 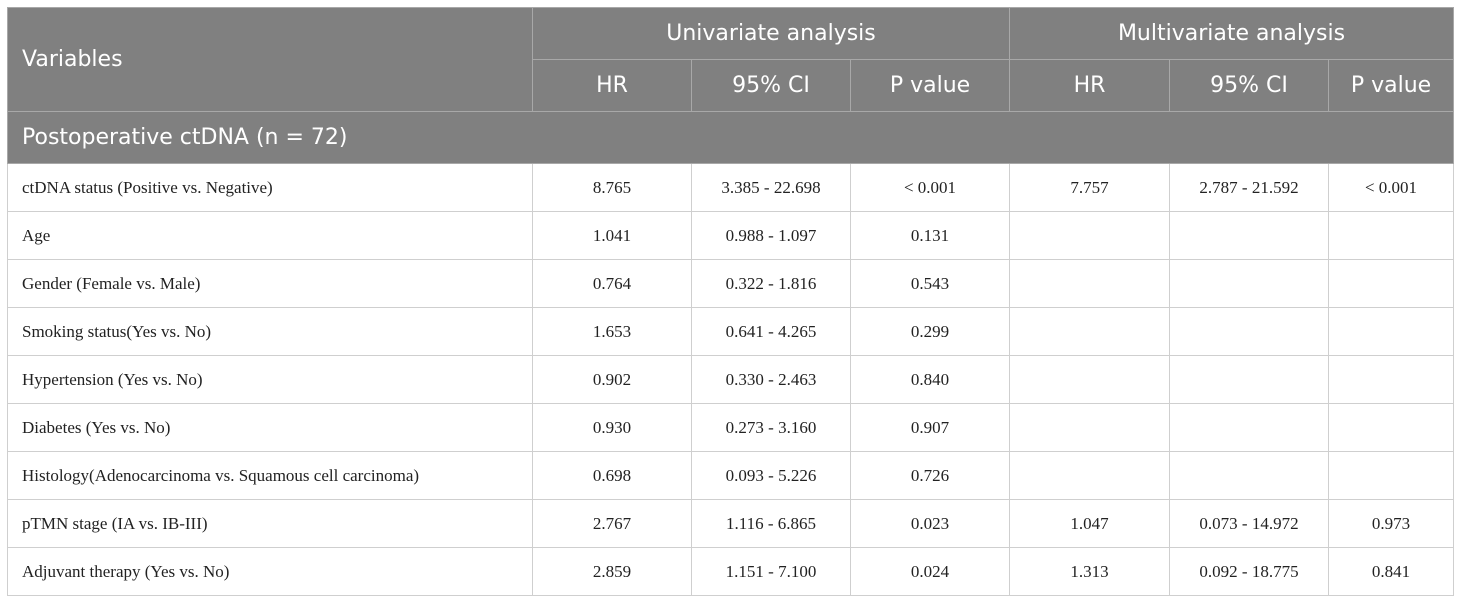 I want to click on cell-univariate-hr: 0.930, so click(x=612, y=427).